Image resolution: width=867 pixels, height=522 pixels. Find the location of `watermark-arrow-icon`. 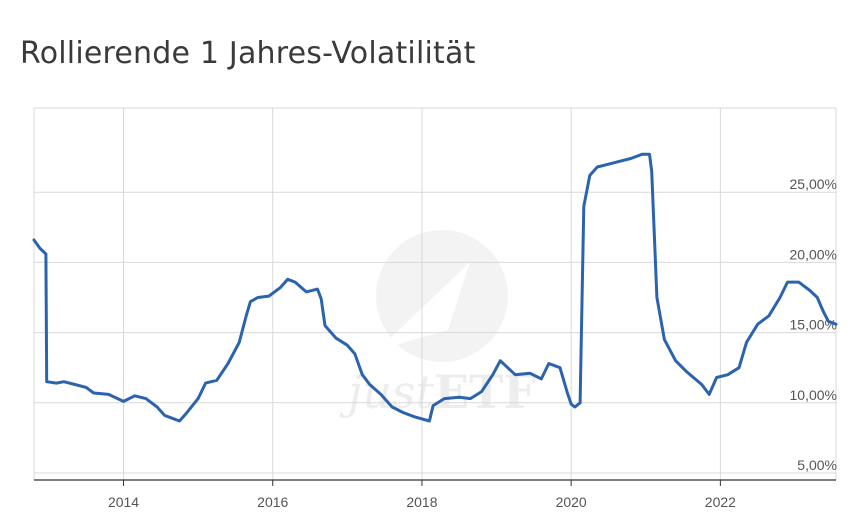

watermark-arrow-icon is located at coordinates (424, 306).